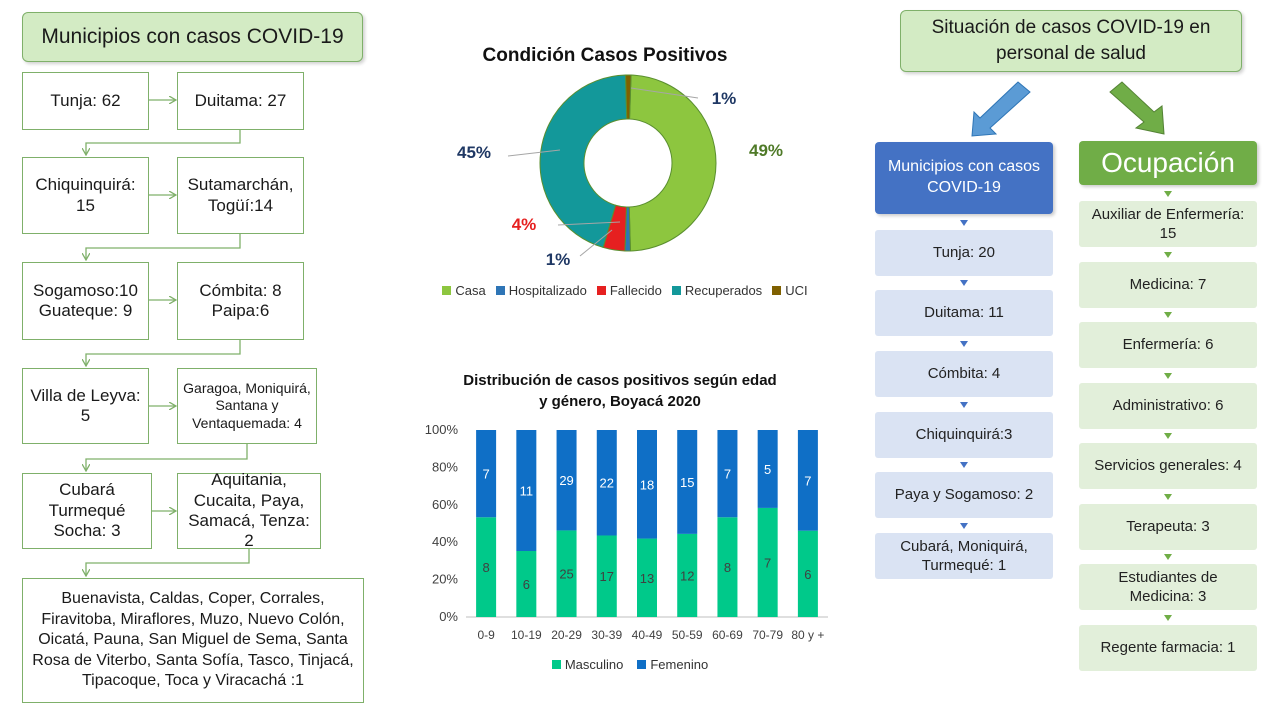  What do you see at coordinates (442, 429) in the screenshot?
I see `y-tick-label: 100%` at bounding box center [442, 429].